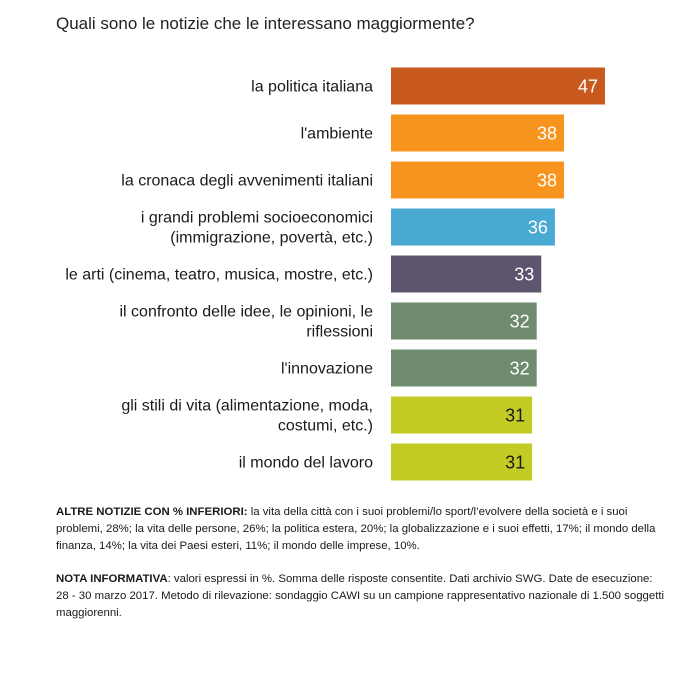  What do you see at coordinates (271, 238) in the screenshot?
I see `category-label: (immigrazione, povertà, etc.)` at bounding box center [271, 238].